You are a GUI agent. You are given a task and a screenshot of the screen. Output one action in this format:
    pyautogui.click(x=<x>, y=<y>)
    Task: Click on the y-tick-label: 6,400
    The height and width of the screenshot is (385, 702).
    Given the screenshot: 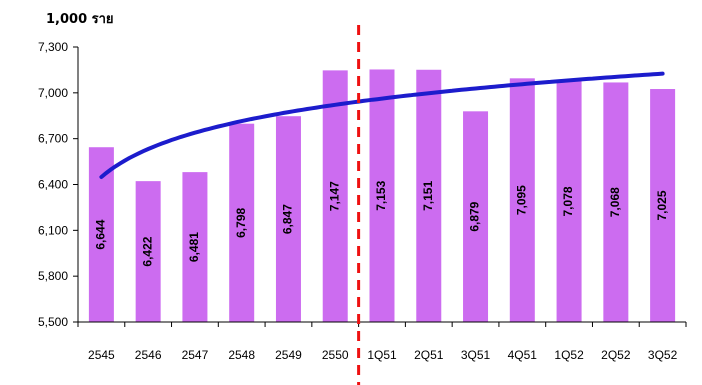 What is the action you would take?
    pyautogui.click(x=53, y=185)
    